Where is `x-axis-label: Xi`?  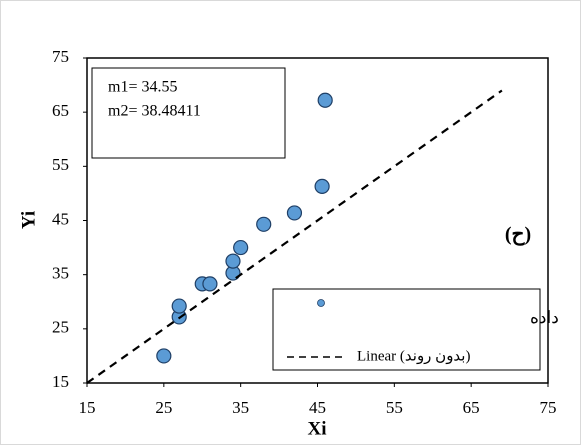 x-axis-label: Xi is located at coordinates (317, 428).